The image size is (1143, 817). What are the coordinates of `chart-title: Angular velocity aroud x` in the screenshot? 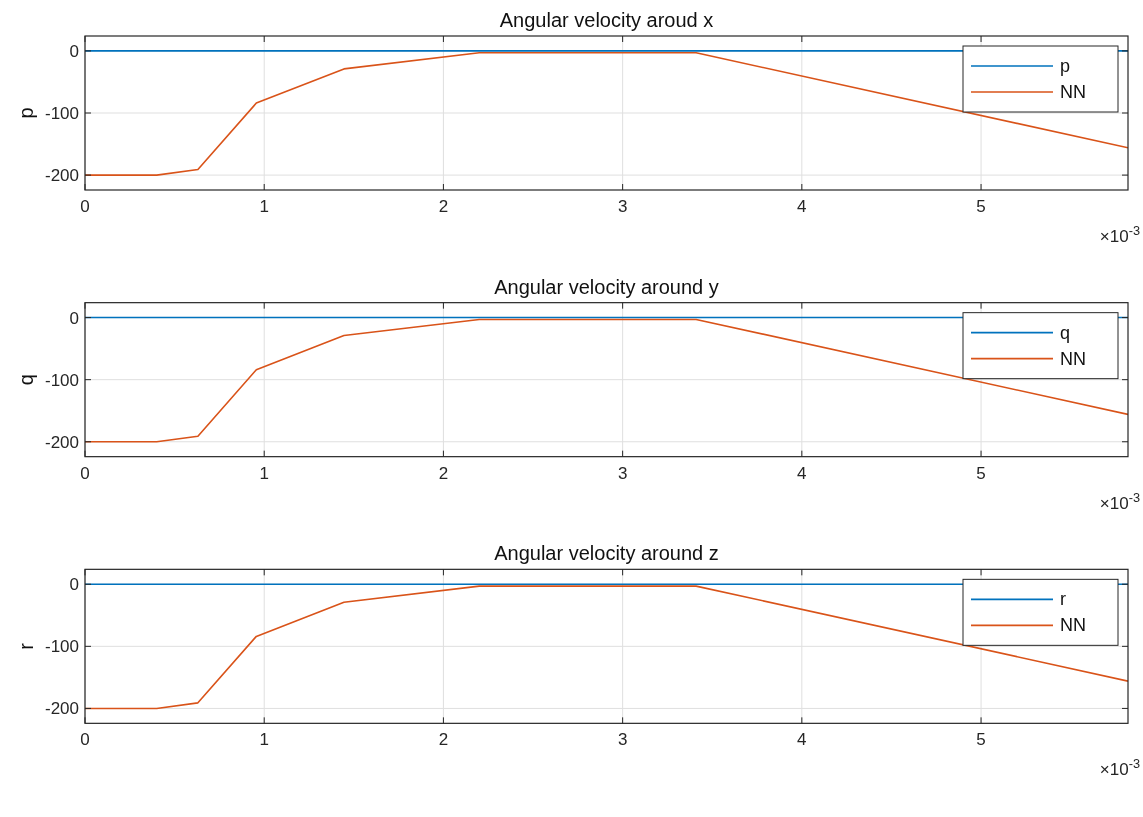 It's located at (606, 20).